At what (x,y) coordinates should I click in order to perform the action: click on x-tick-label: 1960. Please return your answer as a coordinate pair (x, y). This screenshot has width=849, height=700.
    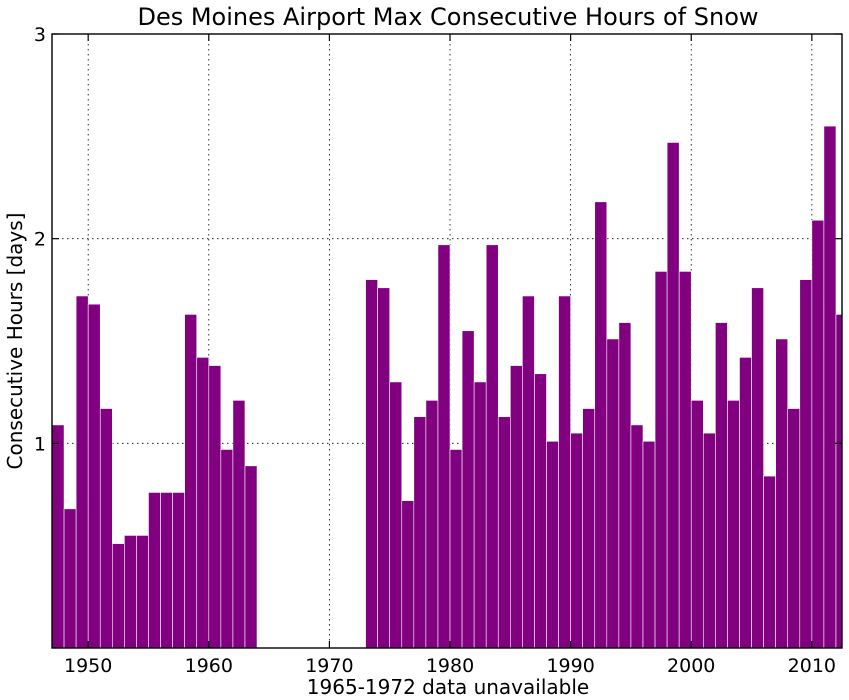
    Looking at the image, I should click on (209, 666).